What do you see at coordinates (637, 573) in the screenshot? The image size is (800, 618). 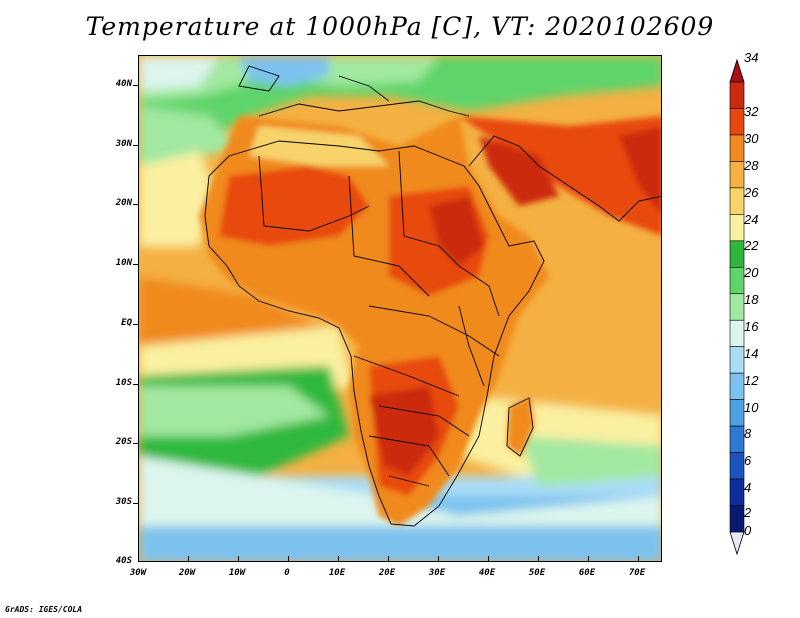 I see `lon-label-70e: 70E` at bounding box center [637, 573].